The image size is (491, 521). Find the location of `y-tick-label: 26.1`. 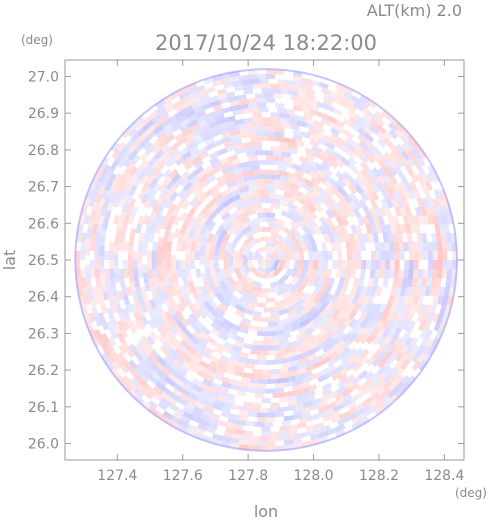

y-tick-label: 26.1 is located at coordinates (43, 408).